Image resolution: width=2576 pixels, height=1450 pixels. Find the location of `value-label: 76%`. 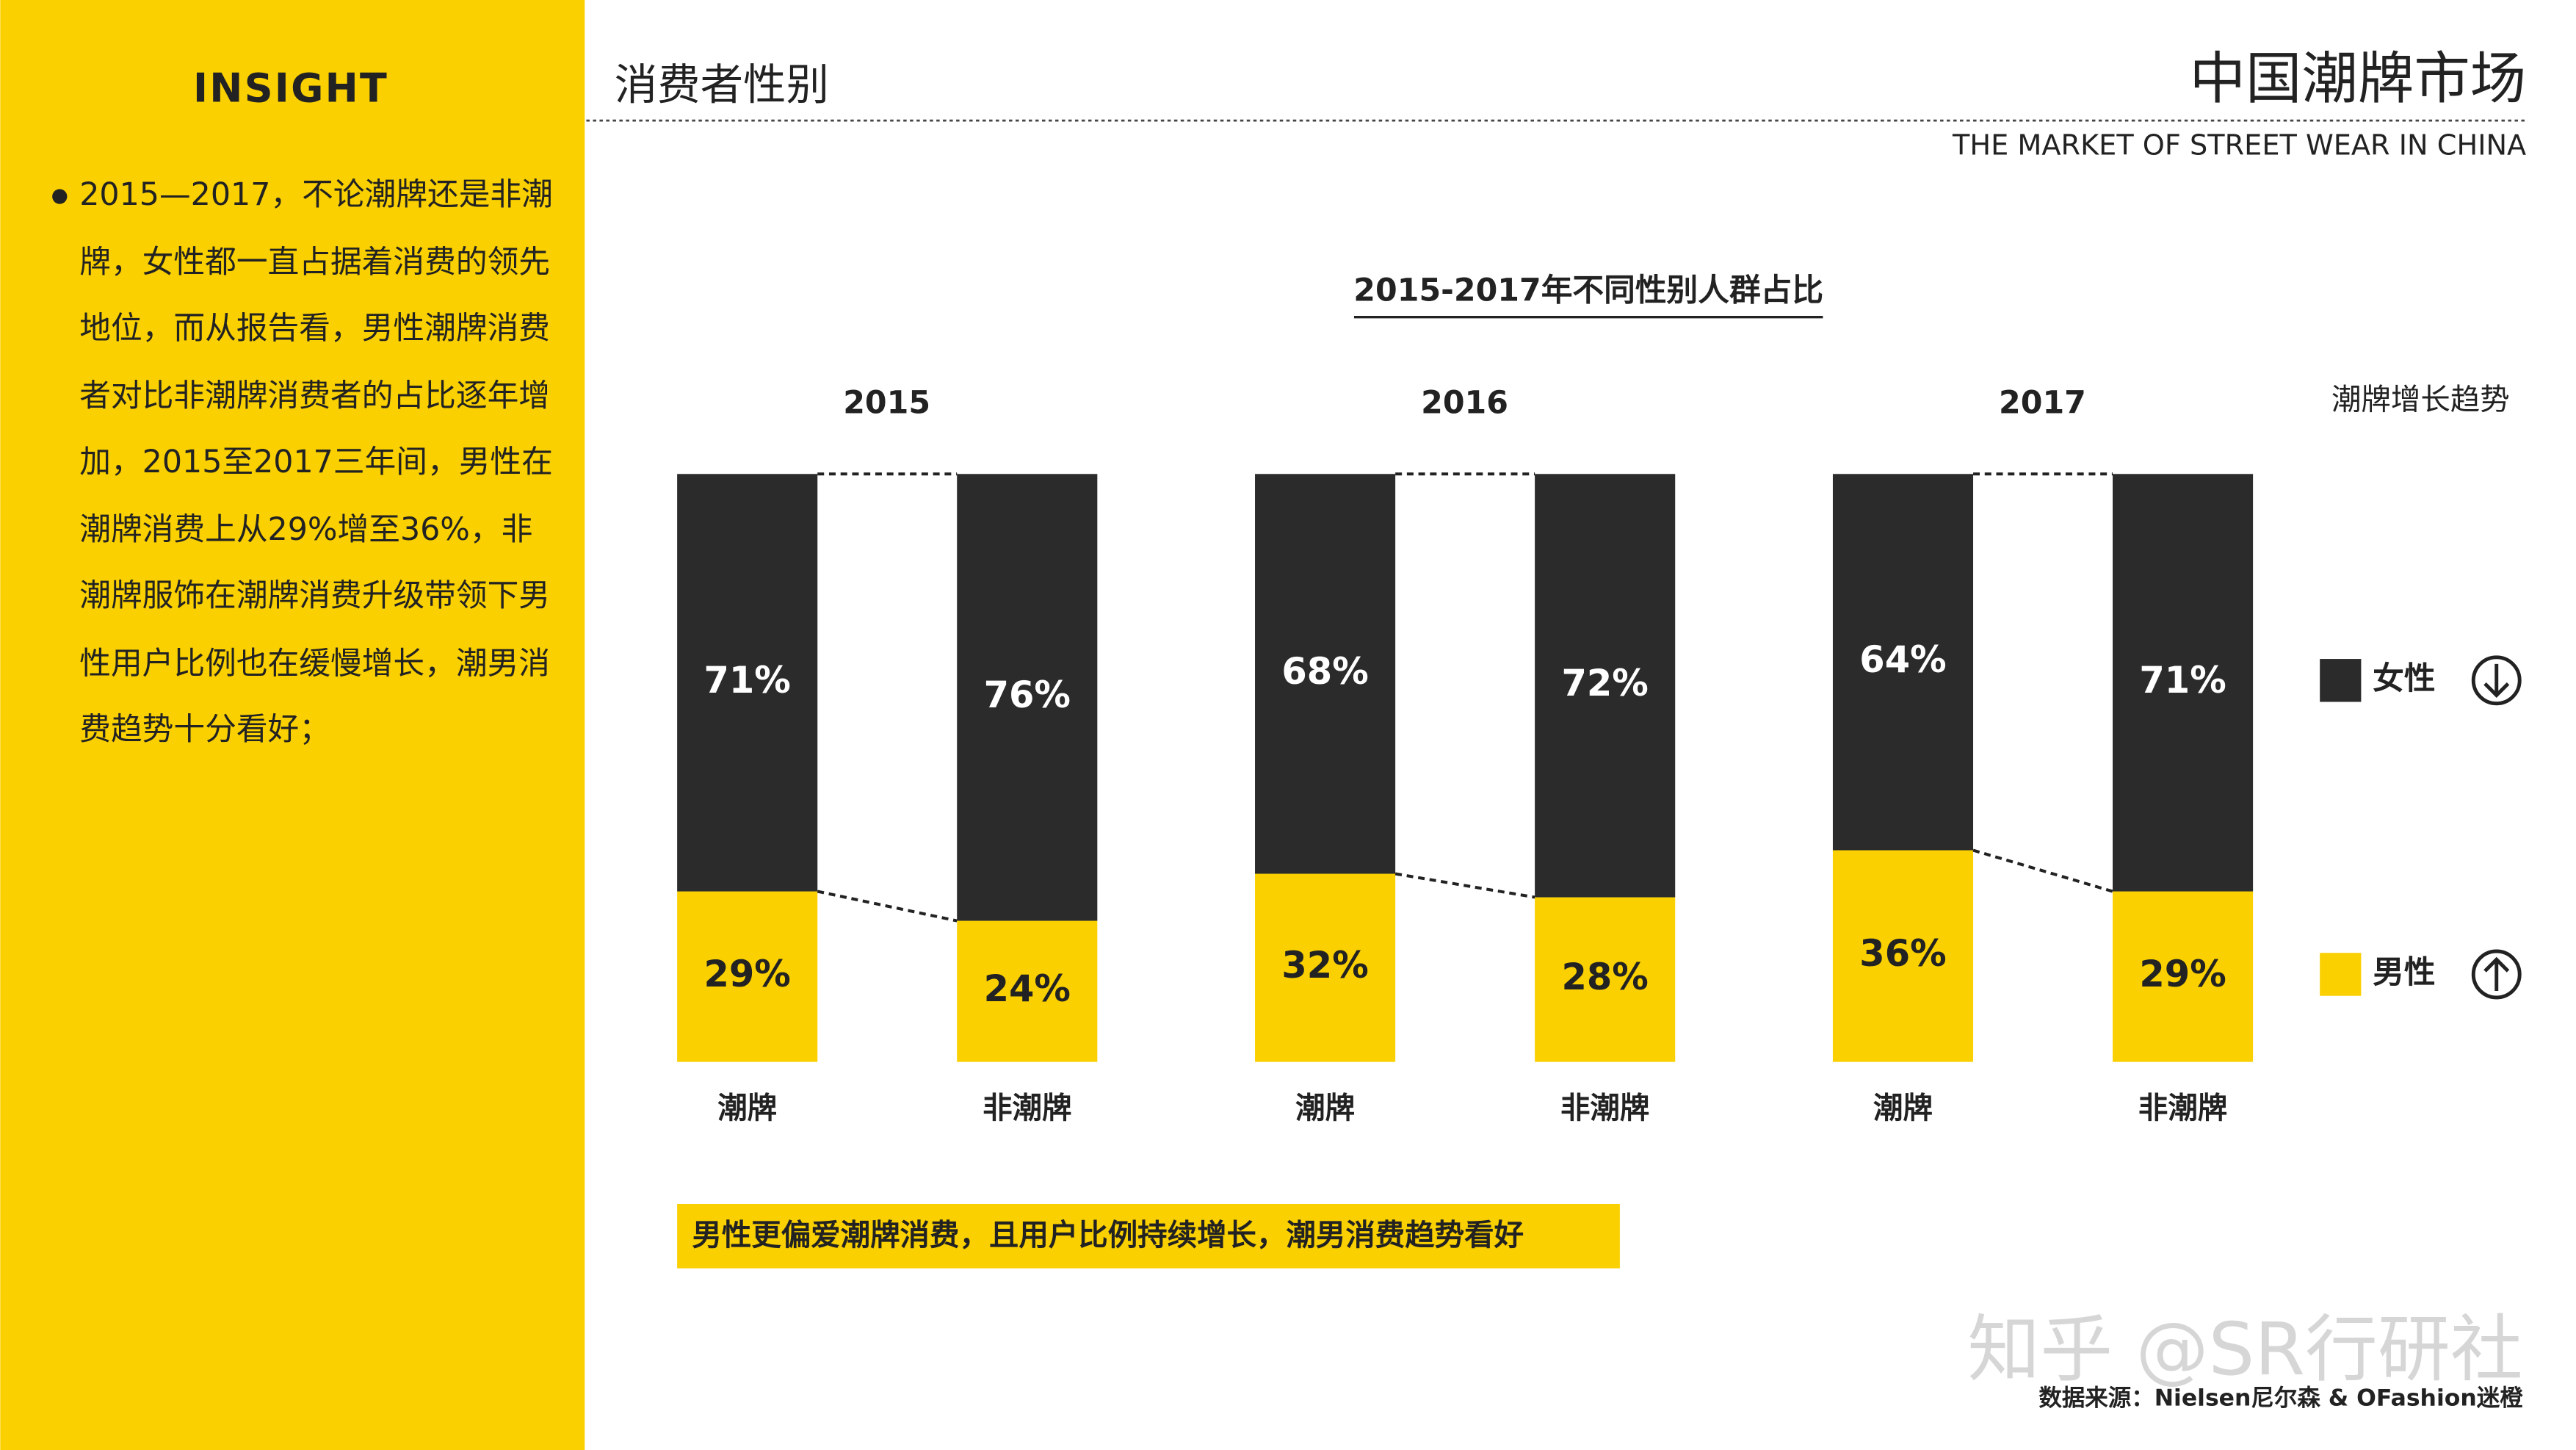

value-label: 76% is located at coordinates (1027, 695).